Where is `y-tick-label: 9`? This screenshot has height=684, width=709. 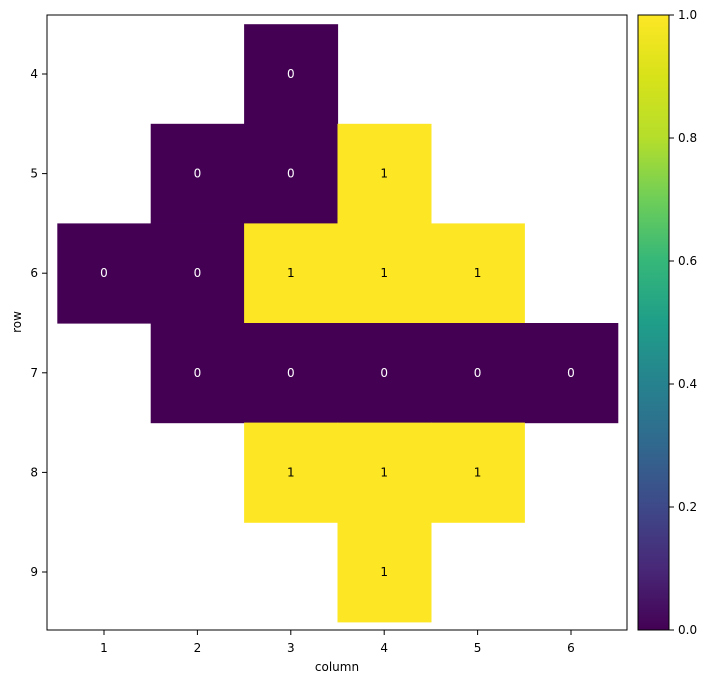
y-tick-label: 9 is located at coordinates (34, 572).